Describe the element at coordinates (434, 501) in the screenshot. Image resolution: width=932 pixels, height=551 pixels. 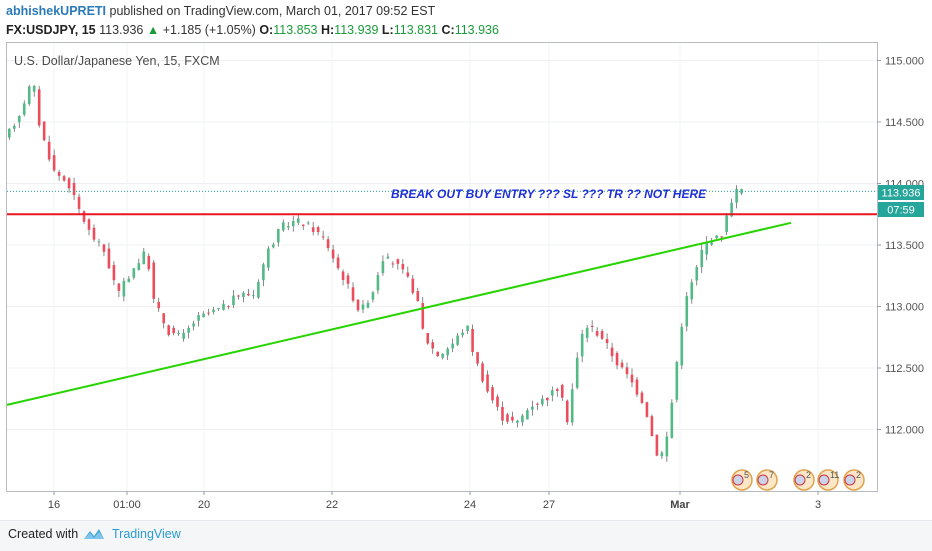
I see `time-axis: 16 01:00 20 22 24 27 Mar 3` at that location.